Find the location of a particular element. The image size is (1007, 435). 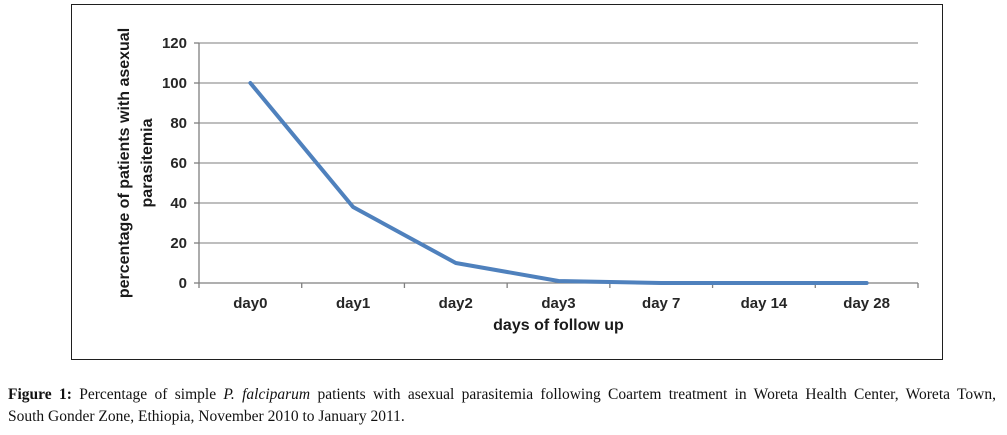

y-tick-label: 20 is located at coordinates (178, 243).